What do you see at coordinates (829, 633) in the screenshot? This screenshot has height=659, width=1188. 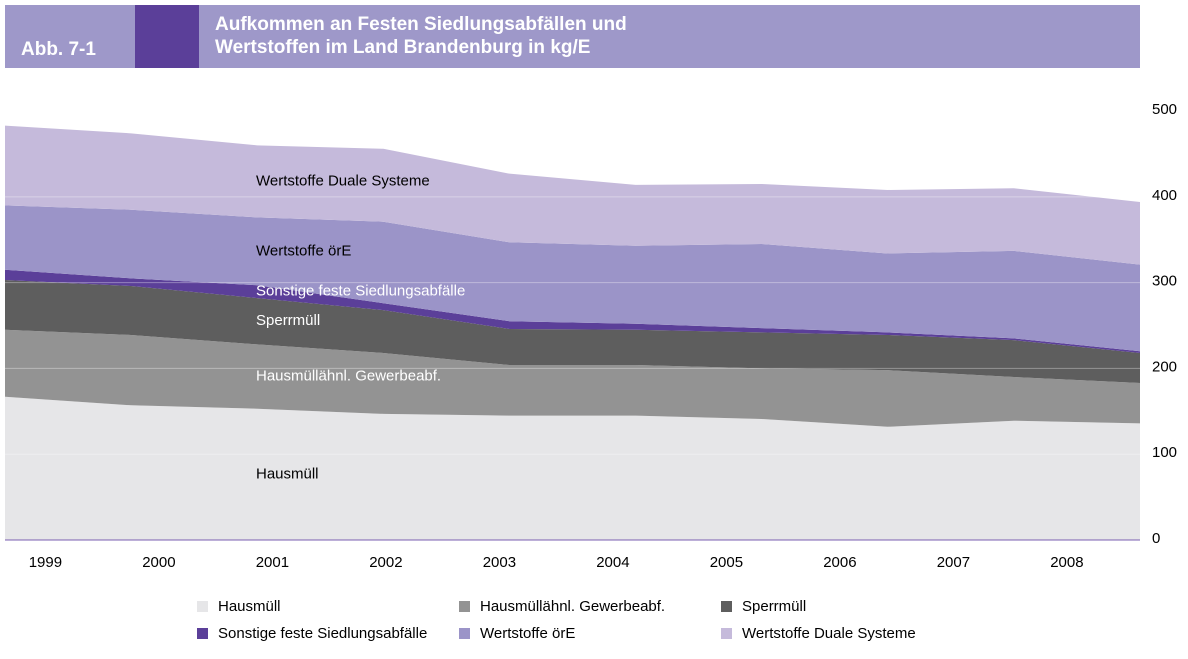 I see `legend-label: Wertstoffe Duale Systeme` at bounding box center [829, 633].